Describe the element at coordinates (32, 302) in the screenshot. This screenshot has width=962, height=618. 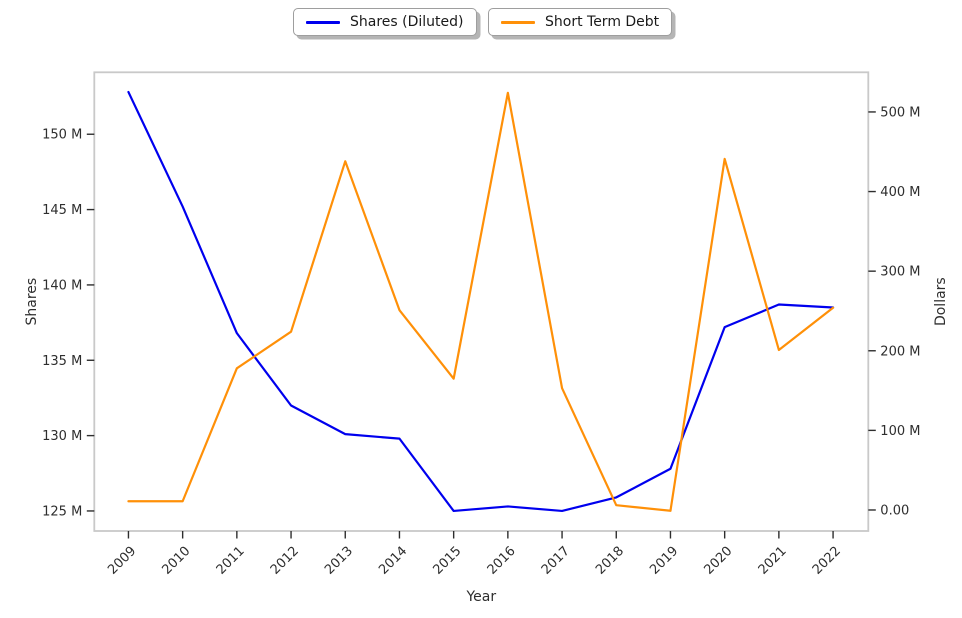
I see `y-axis-label-left: Shares` at that location.